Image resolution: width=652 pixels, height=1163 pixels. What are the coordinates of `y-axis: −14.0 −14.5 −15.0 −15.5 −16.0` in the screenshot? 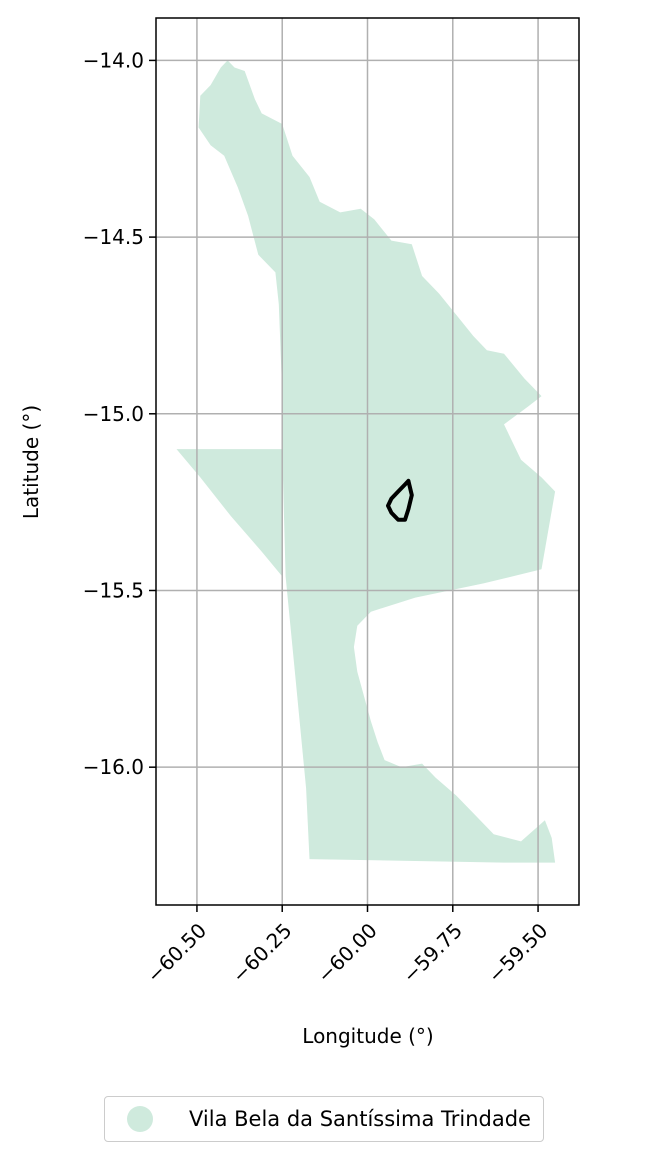 It's located at (119, 413).